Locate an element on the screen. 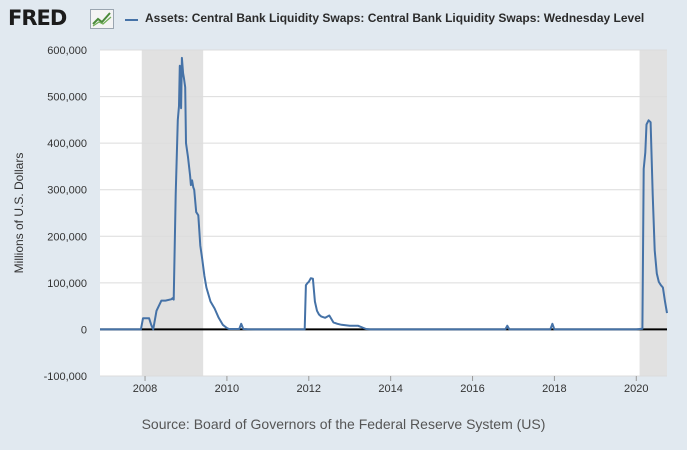 The image size is (687, 450). y-tick-label: 200,000 is located at coordinates (67, 237).